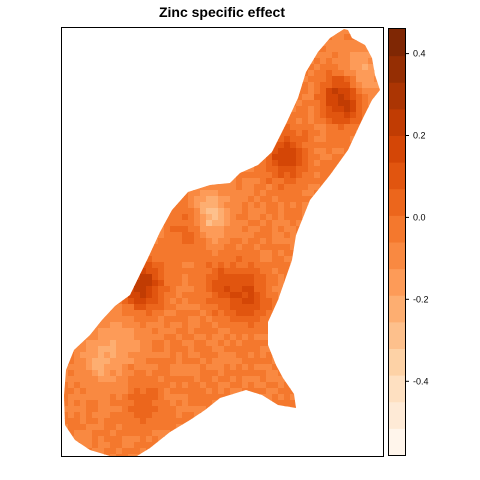  Describe the element at coordinates (417, 217) in the screenshot. I see `colorbar-ticks: -0.4-0.20.00.20.4` at that location.